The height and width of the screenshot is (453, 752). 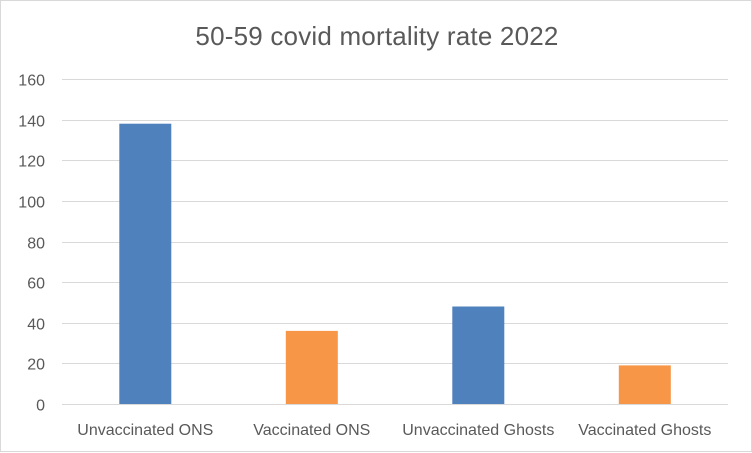 I want to click on bar-vaccinated-ghosts, so click(x=644, y=384).